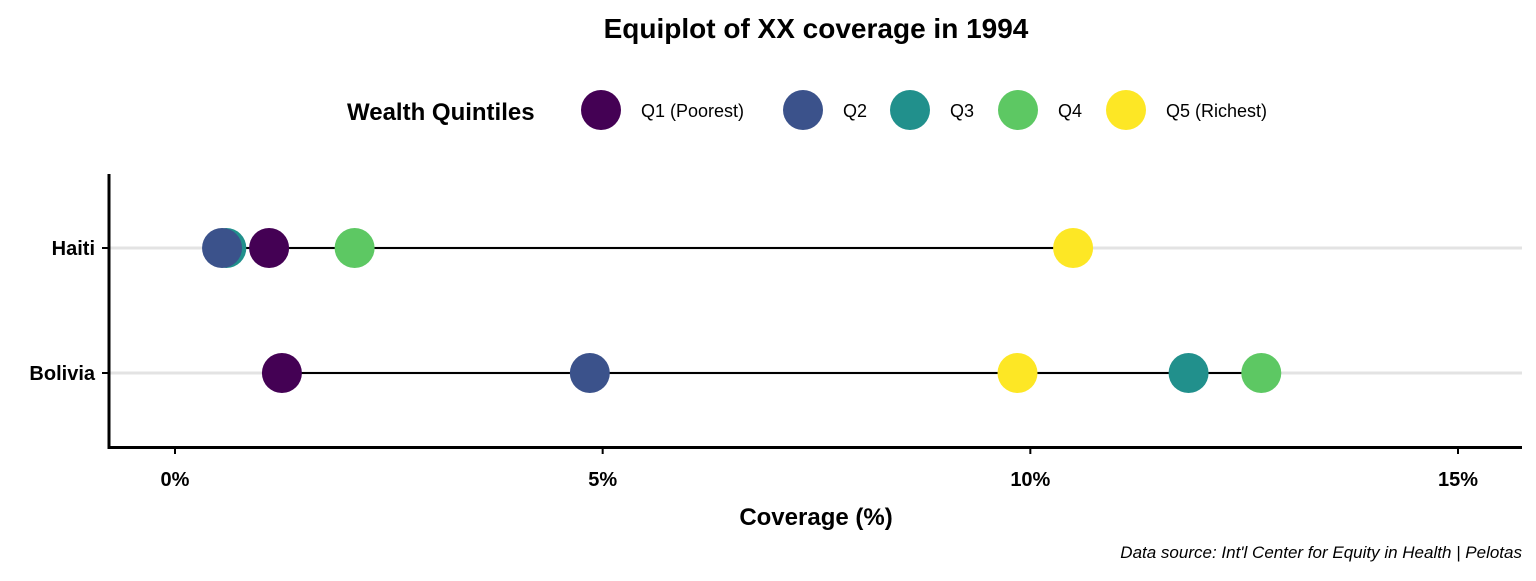 Image resolution: width=1536 pixels, height=581 pixels. I want to click on chart-title: Equiplot of XX coverage in 1994, so click(816, 28).